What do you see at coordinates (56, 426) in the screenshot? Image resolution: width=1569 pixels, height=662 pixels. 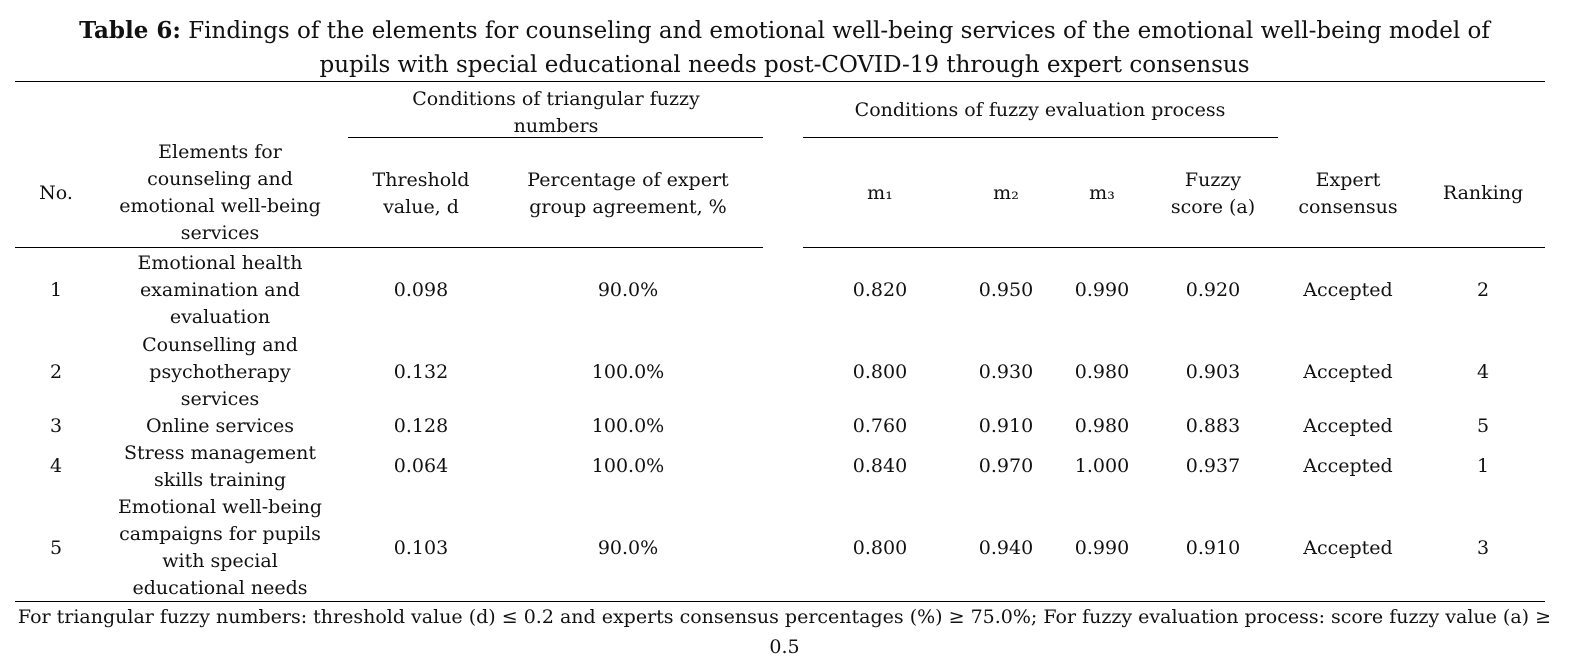 I see `cell-no: 3` at bounding box center [56, 426].